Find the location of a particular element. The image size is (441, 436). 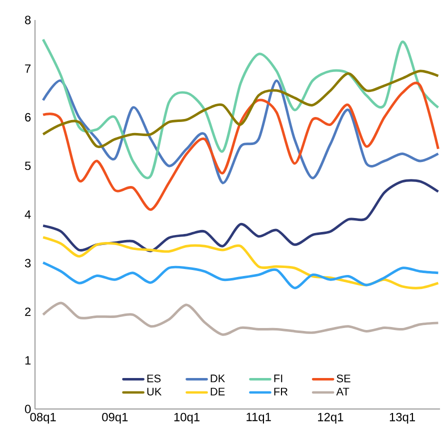

x-tick-label: 09q1 is located at coordinates (115, 418).